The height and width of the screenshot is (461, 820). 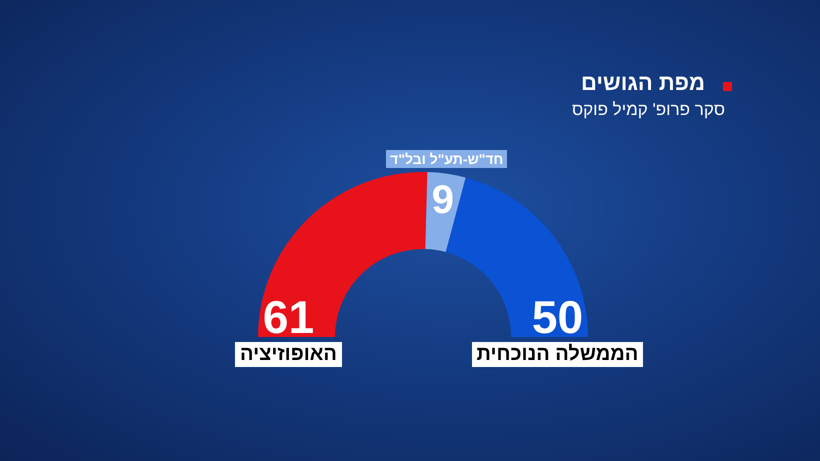 What do you see at coordinates (642, 83) in the screenshot?
I see `title: מפת הגושים` at bounding box center [642, 83].